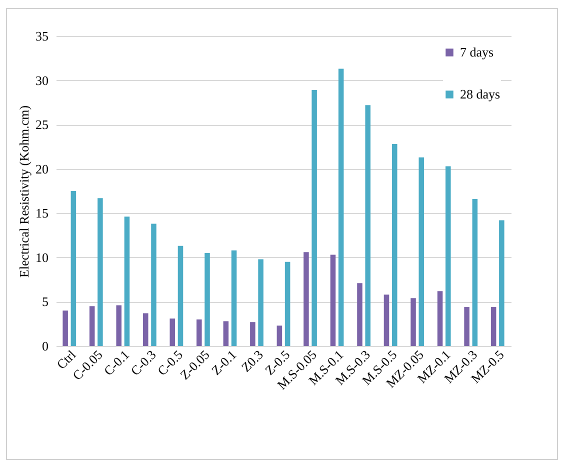 The image size is (564, 470). Describe the element at coordinates (42, 168) in the screenshot. I see `y-tick-label: 20` at that location.